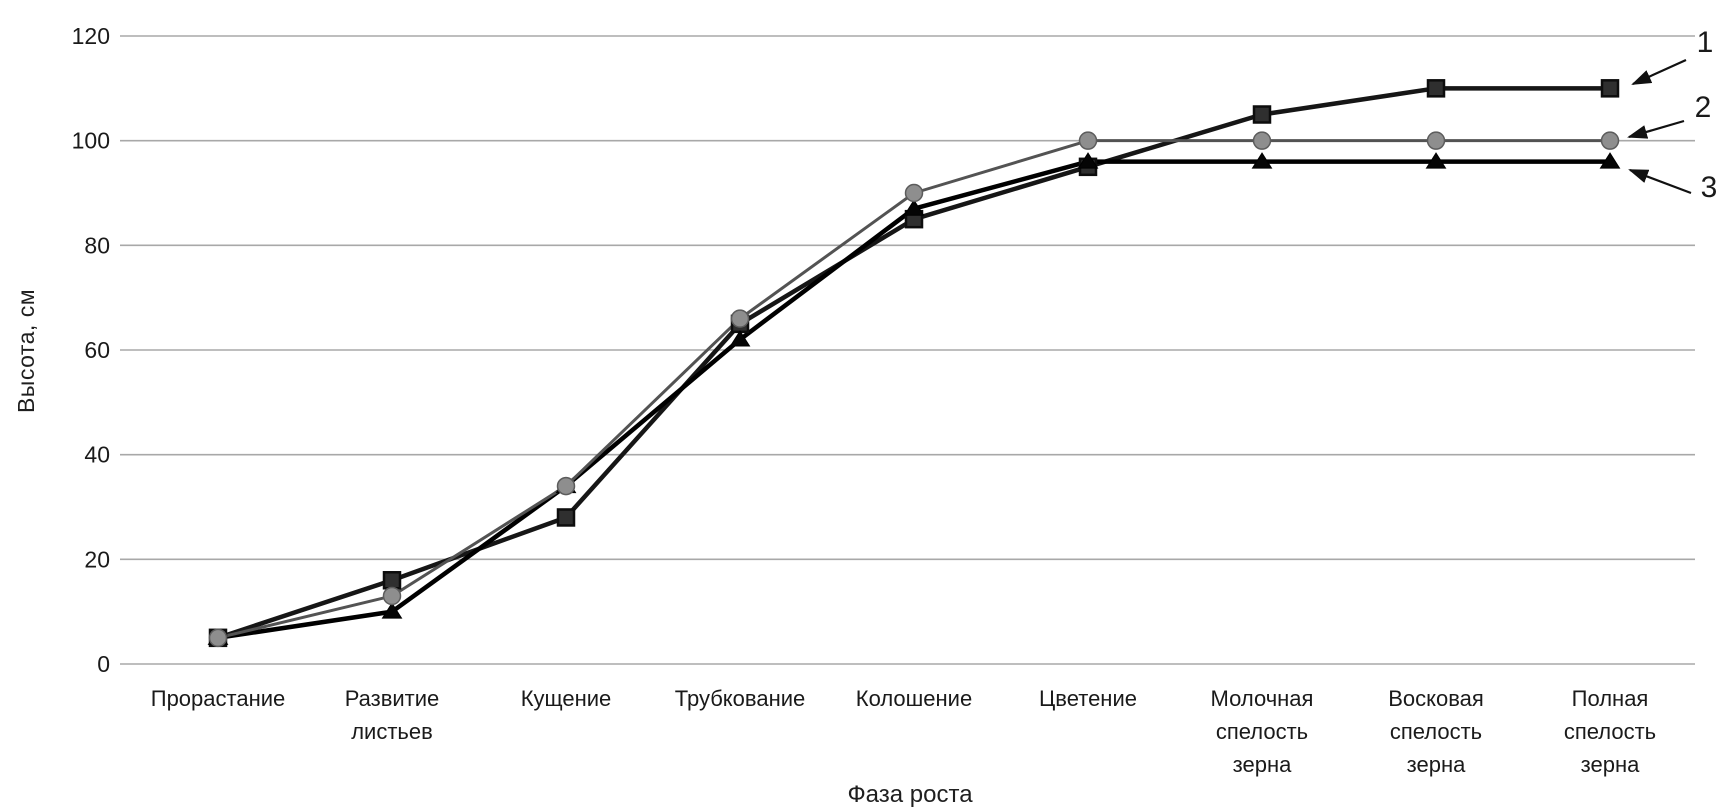 The width and height of the screenshot is (1730, 812). Describe the element at coordinates (97, 559) in the screenshot. I see `y-tick-label: 20` at that location.